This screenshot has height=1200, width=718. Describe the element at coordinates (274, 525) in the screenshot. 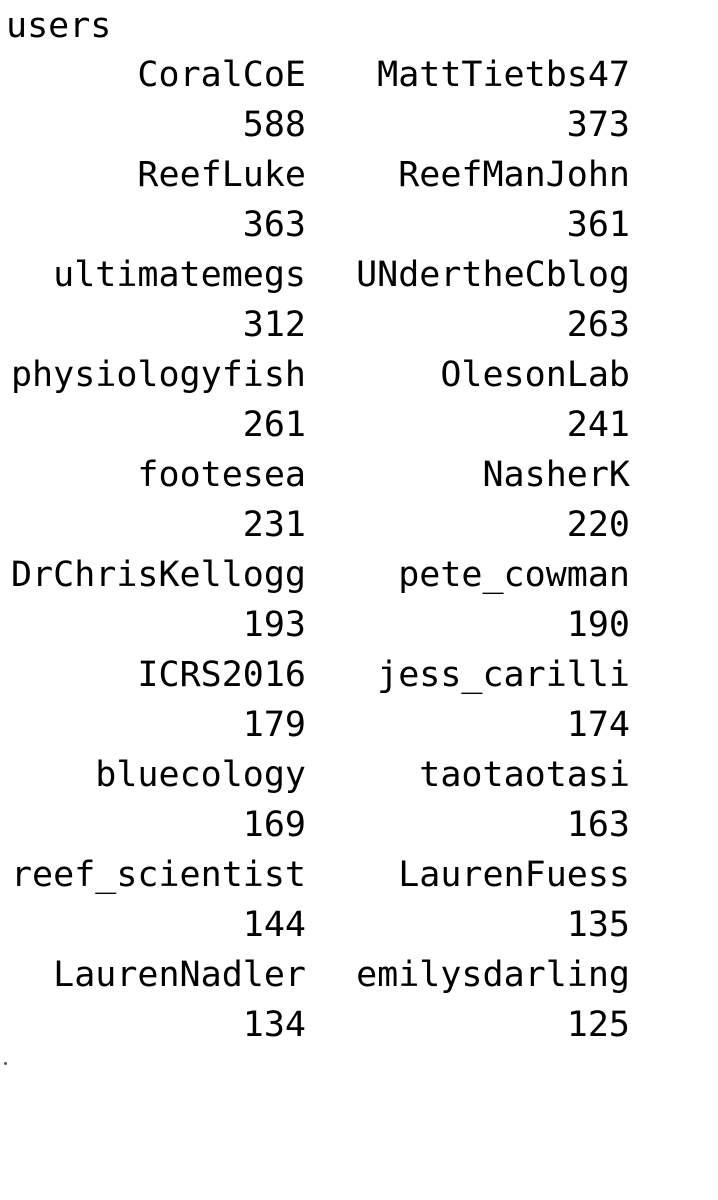

I see `table-cell: 231` at that location.